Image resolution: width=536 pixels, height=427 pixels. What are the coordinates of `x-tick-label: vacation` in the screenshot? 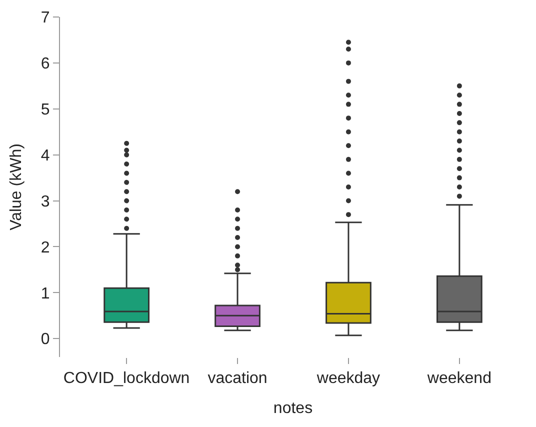 It's located at (238, 379).